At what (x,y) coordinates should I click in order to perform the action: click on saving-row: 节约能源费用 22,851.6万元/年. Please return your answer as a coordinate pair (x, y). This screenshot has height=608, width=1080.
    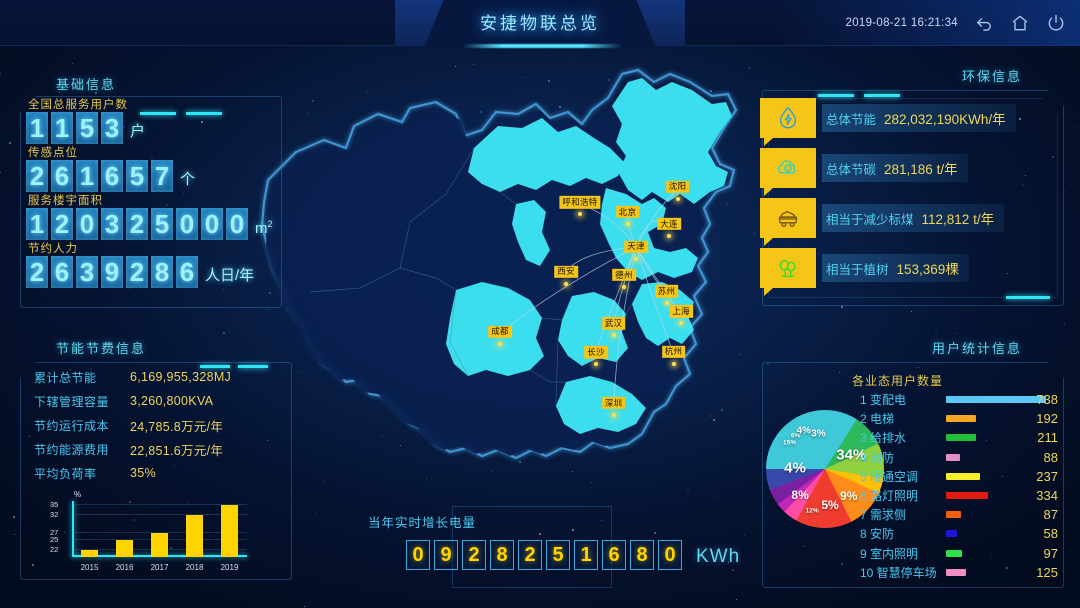
    Looking at the image, I should click on (156, 449).